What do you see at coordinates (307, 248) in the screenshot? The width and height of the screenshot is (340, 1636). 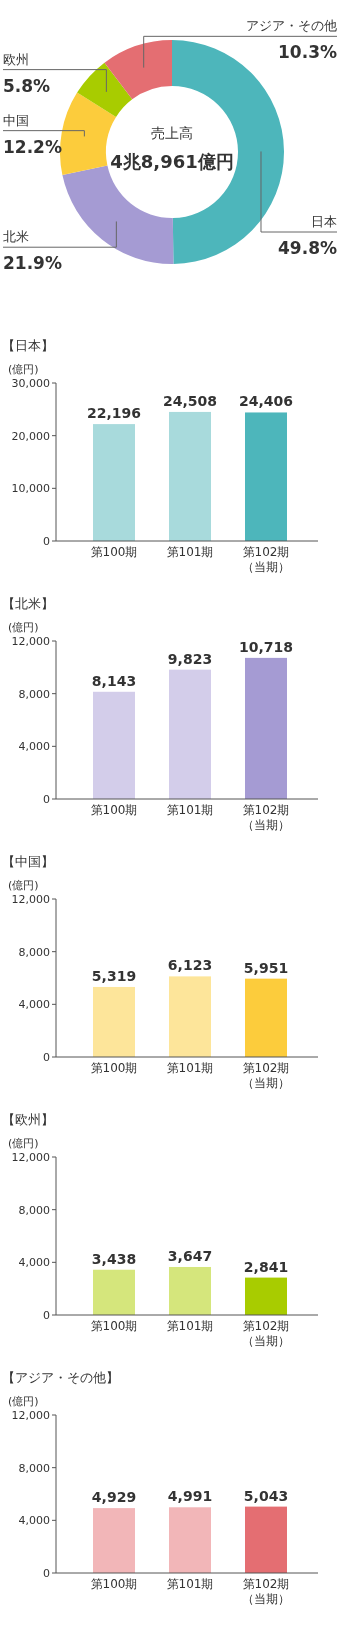 I see `data-label: 49.8%` at bounding box center [307, 248].